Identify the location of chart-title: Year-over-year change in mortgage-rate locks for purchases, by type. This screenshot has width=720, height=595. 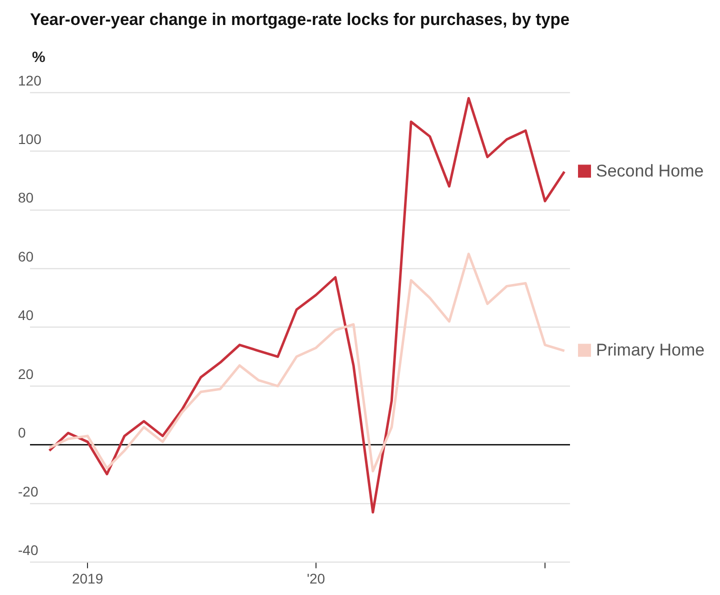
(300, 19).